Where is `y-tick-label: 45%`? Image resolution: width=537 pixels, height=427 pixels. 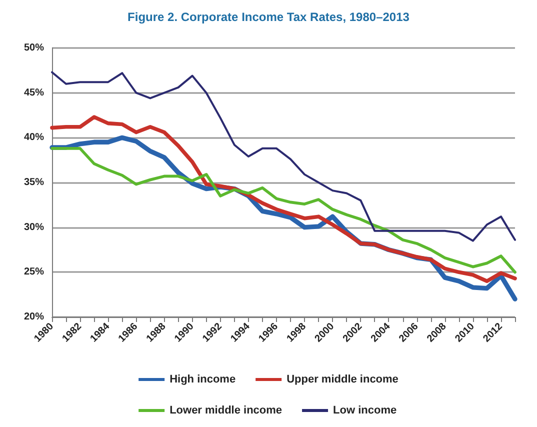
y-tick-label: 45% is located at coordinates (34, 92).